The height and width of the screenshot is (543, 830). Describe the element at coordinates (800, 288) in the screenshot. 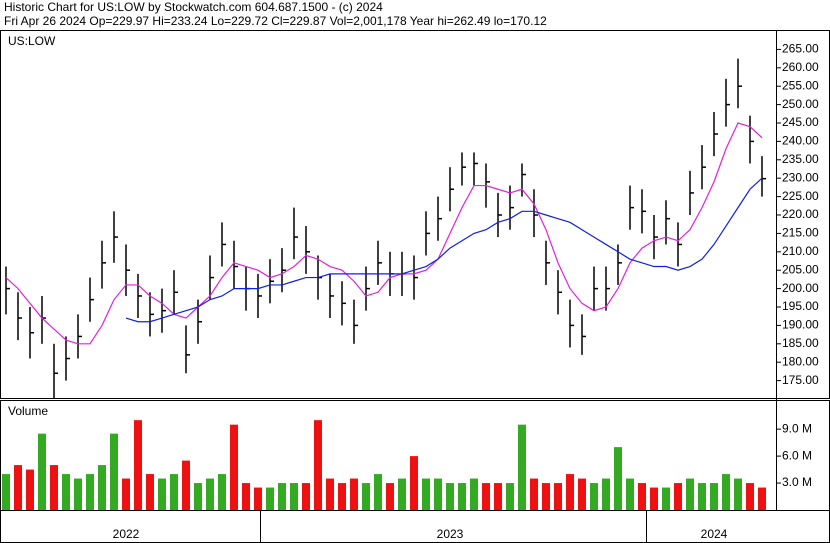

I see `y-tick-label: 200.00` at that location.